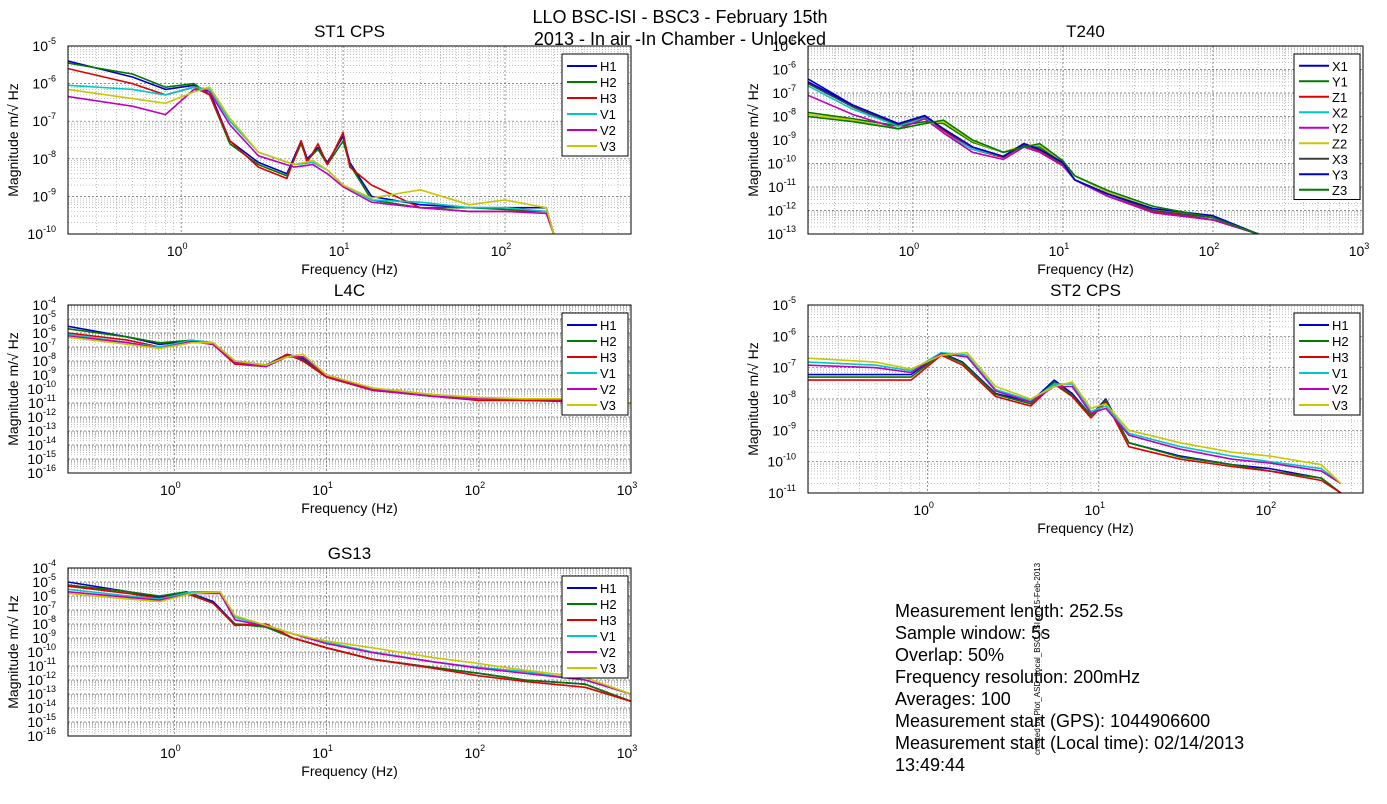 The height and width of the screenshot is (804, 1387). Describe the element at coordinates (782, 492) in the screenshot. I see `y-tick-label: 10⁻¹¹` at that location.